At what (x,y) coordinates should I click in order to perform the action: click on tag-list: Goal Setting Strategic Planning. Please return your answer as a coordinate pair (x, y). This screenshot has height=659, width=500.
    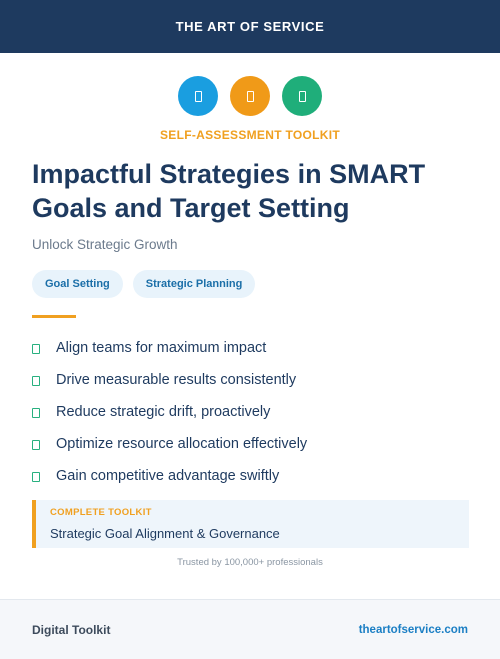
    Looking at the image, I should click on (144, 284).